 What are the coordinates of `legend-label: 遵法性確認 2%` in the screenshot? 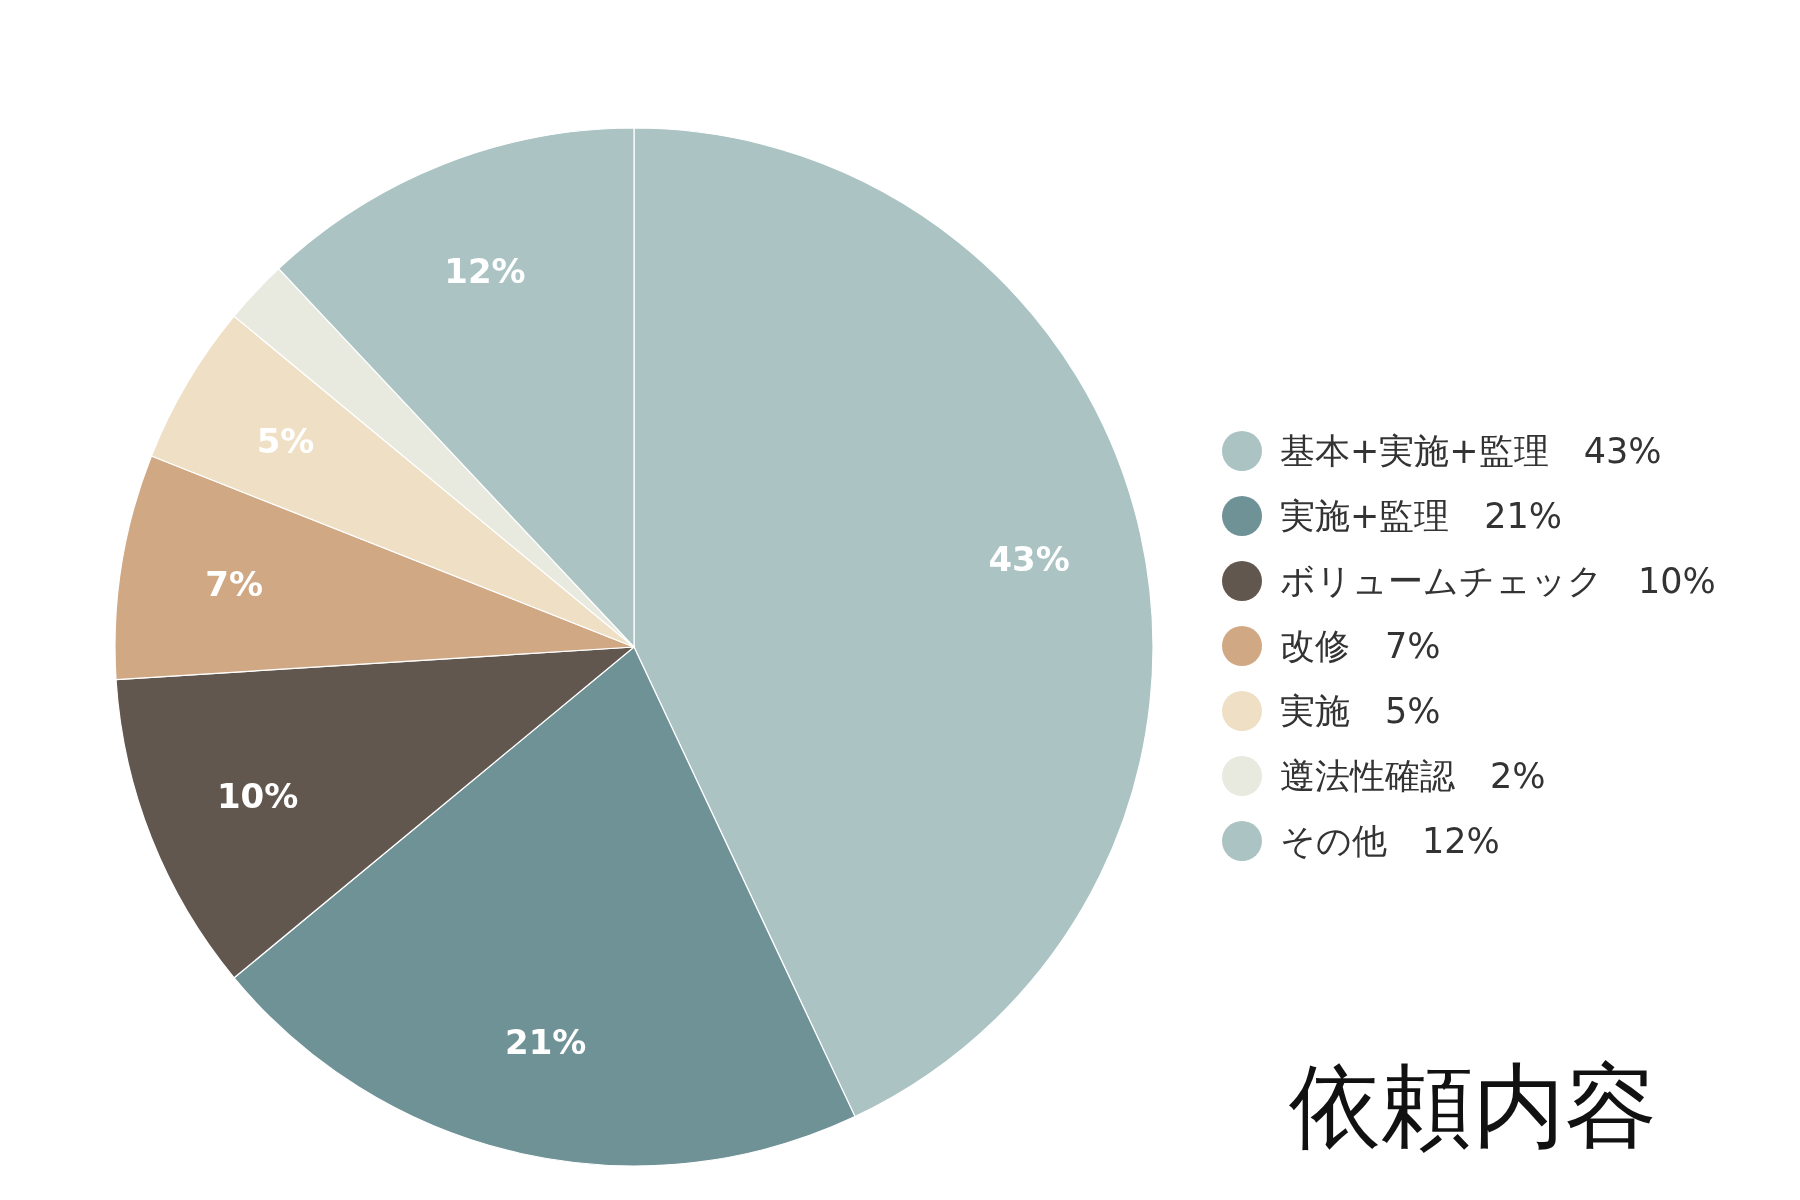 It's located at (1413, 776).